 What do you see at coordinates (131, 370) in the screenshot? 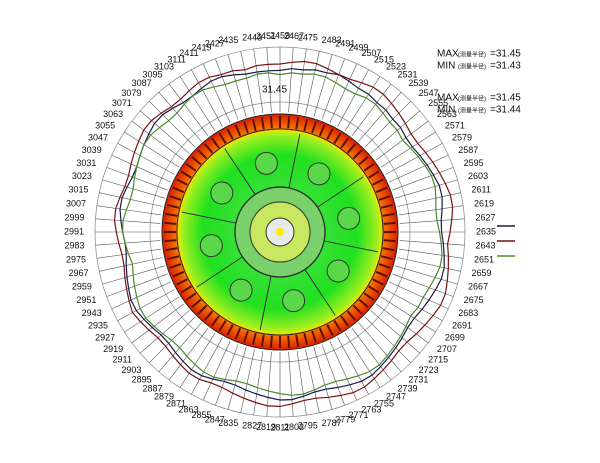
I see `angle-label: 2903` at bounding box center [131, 370].